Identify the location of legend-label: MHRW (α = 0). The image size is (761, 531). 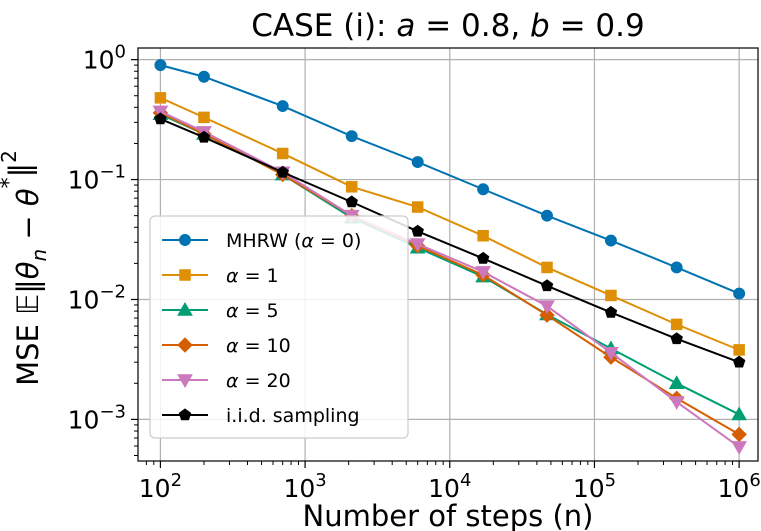
(293, 241).